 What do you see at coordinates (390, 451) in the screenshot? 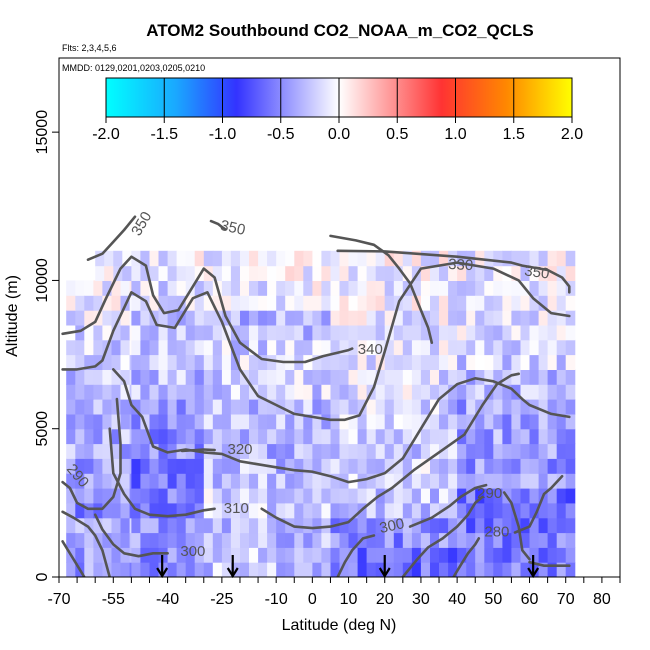
I see `contour-line` at bounding box center [390, 451].